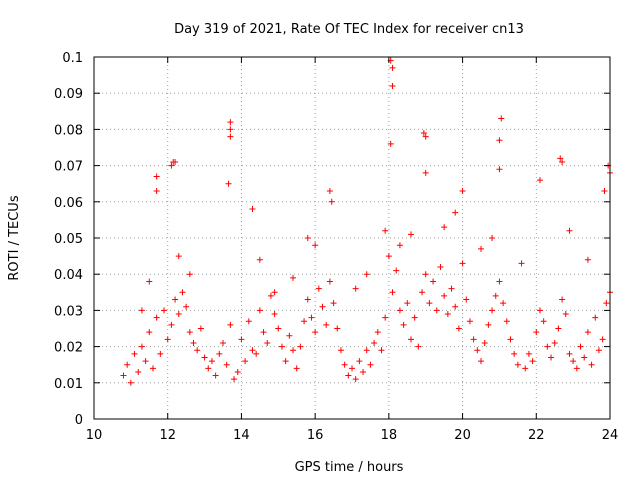 The height and width of the screenshot is (480, 640). What do you see at coordinates (610, 435) in the screenshot?
I see `x-tick-label: 24` at bounding box center [610, 435].